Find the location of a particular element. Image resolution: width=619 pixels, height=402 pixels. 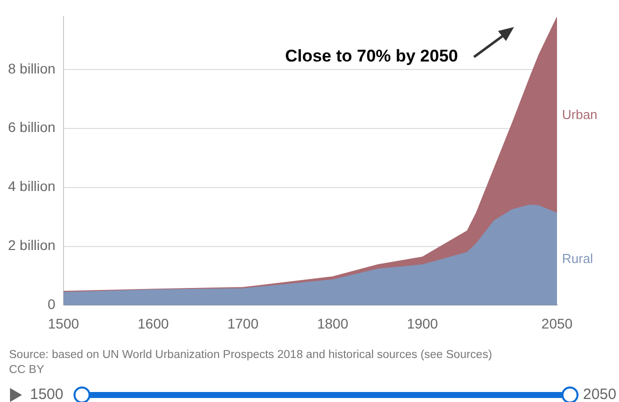

y-tick-label: 4 billion is located at coordinates (32, 186).